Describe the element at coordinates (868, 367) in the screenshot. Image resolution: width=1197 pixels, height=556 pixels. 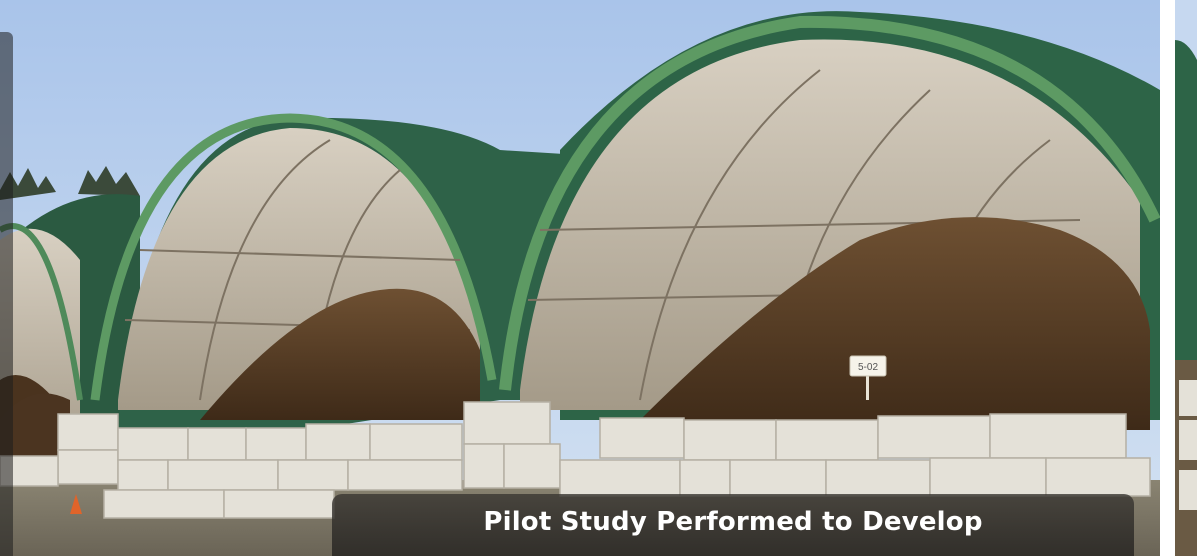
I see `pile-sign-label: 5-02` at that location.